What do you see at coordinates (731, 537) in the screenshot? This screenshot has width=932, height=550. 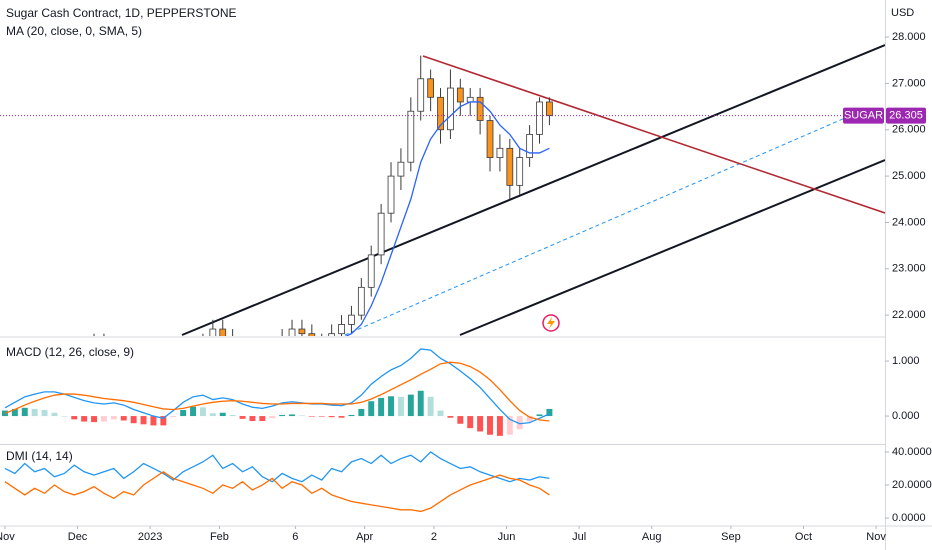 I see `x-tick-label: Sep` at bounding box center [731, 537].